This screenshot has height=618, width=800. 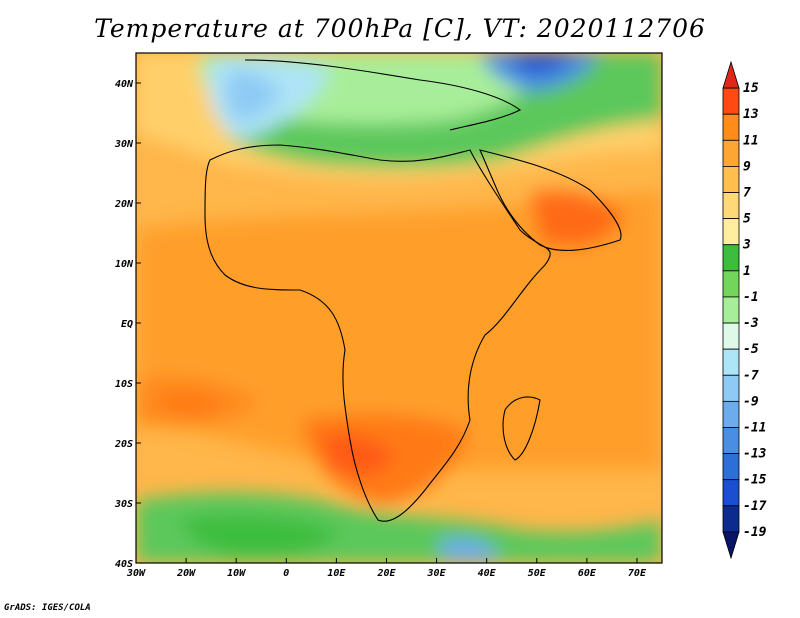 What do you see at coordinates (755, 454) in the screenshot?
I see `colorbar-label: -13` at bounding box center [755, 454].